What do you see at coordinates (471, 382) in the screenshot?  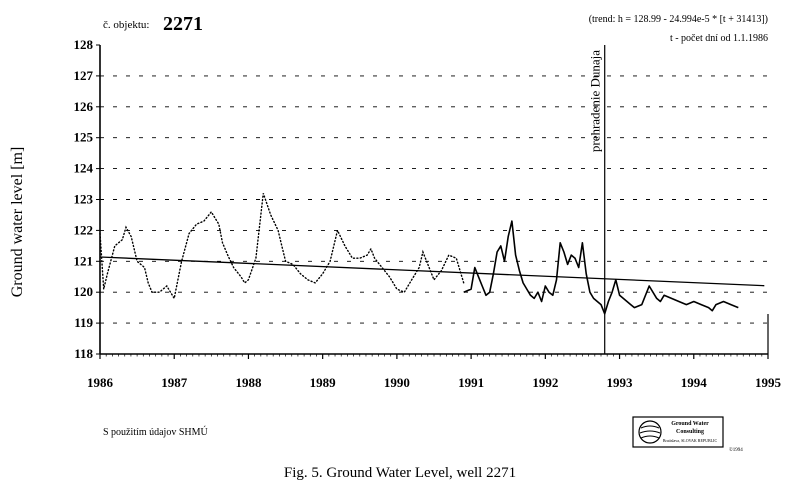 I see `x-tick-label: 1991` at bounding box center [471, 382].